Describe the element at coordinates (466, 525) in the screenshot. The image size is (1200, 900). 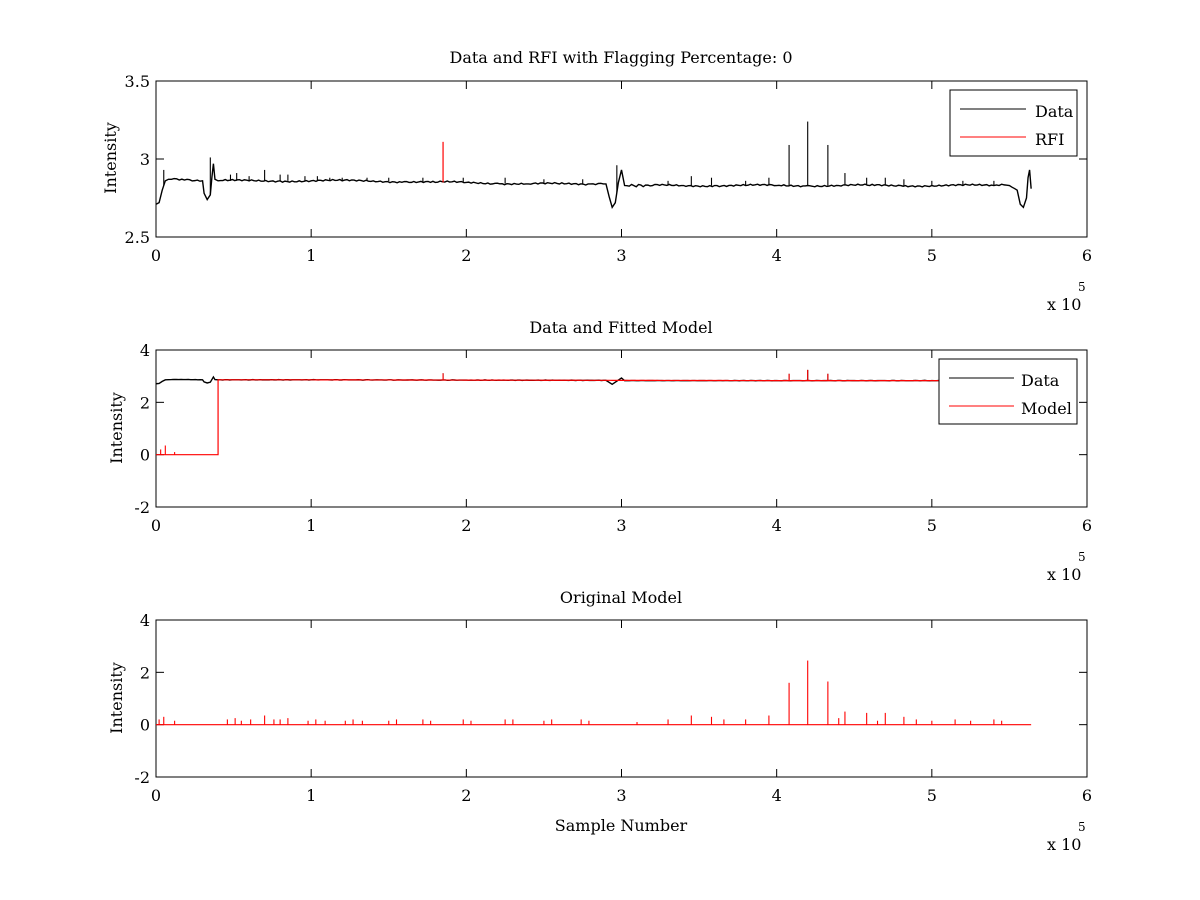
I see `panel-2-xtick-label: 2` at that location.